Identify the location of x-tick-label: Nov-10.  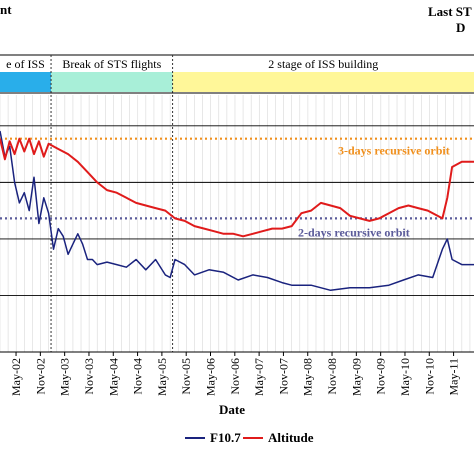
(429, 376).